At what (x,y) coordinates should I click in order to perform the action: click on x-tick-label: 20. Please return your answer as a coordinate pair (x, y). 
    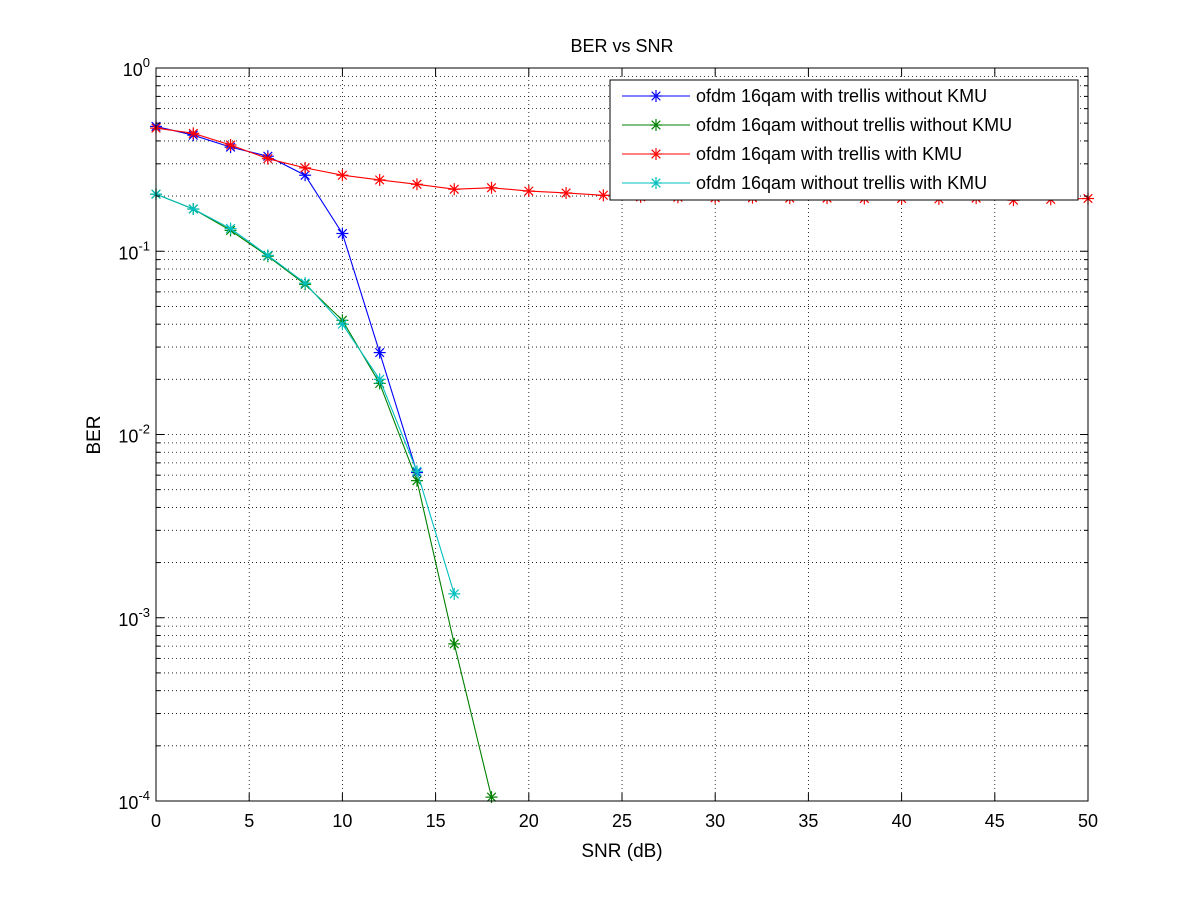
    Looking at the image, I should click on (529, 821).